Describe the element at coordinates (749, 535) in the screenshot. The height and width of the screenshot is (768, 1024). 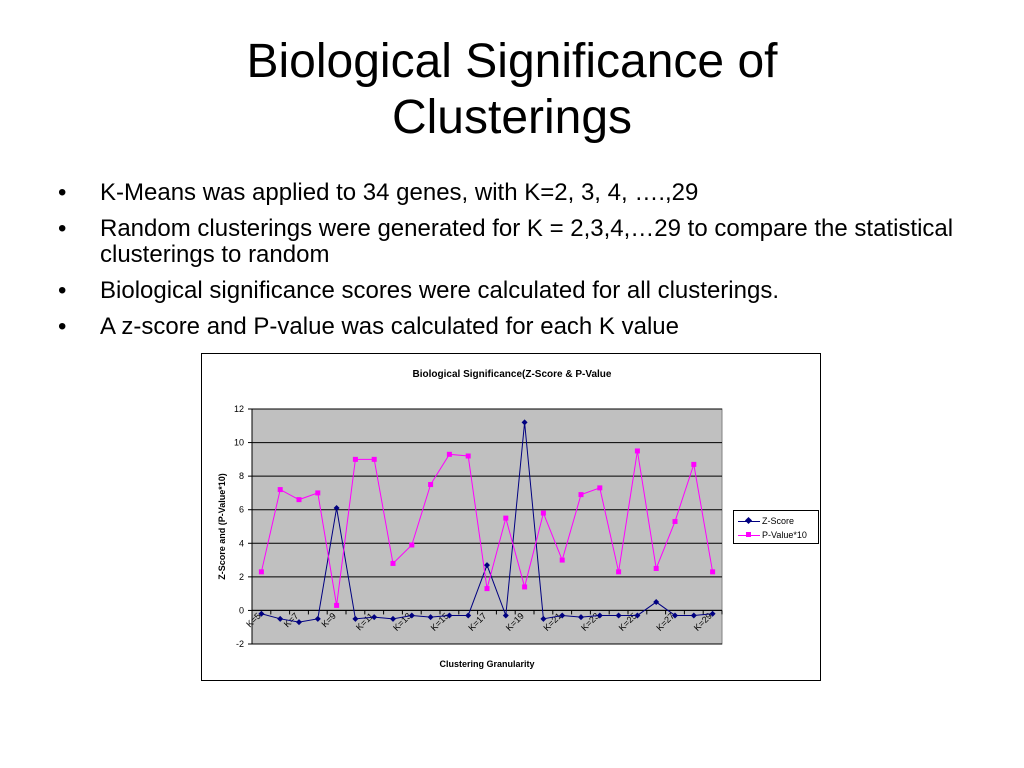
I see `legend-swatch-p-value` at that location.